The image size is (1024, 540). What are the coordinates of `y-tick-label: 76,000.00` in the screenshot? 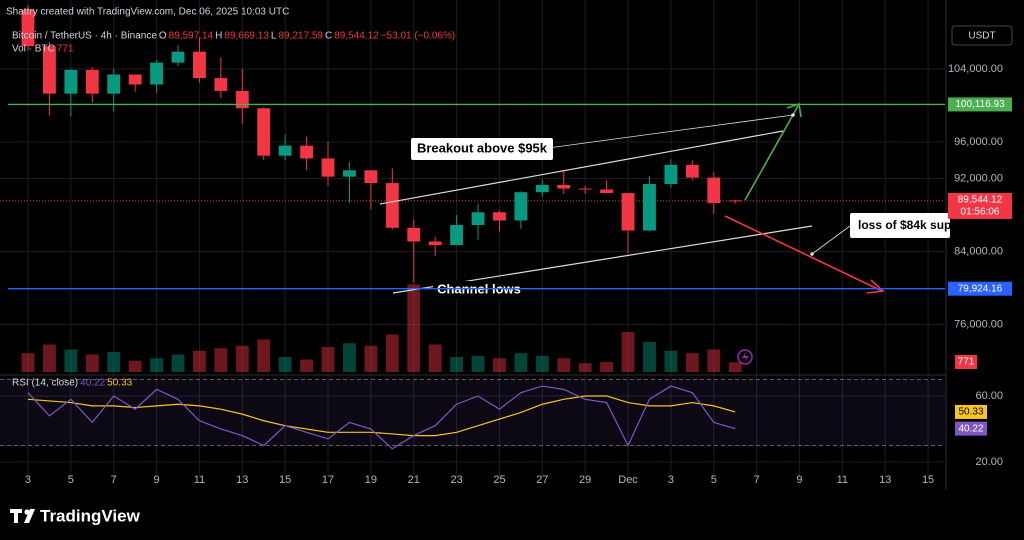 It's located at (978, 324).